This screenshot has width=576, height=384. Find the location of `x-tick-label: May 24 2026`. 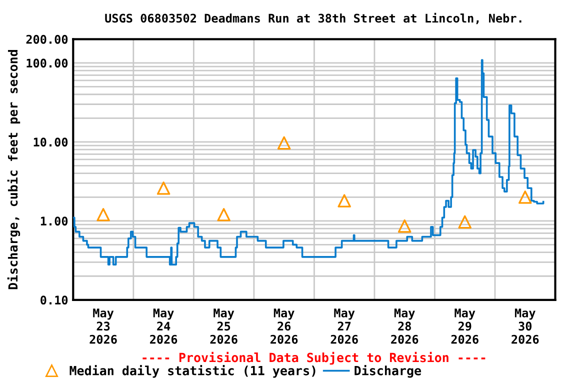

x-tick-label: May 24 2026 is located at coordinates (164, 326).